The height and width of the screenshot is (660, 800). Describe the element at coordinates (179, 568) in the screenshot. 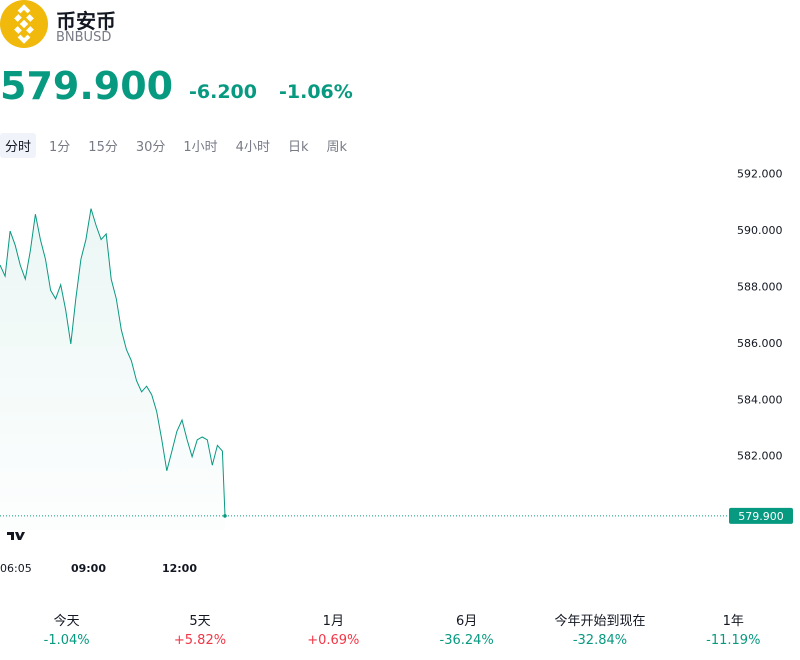

I see `x-tick-label: 12:00` at that location.